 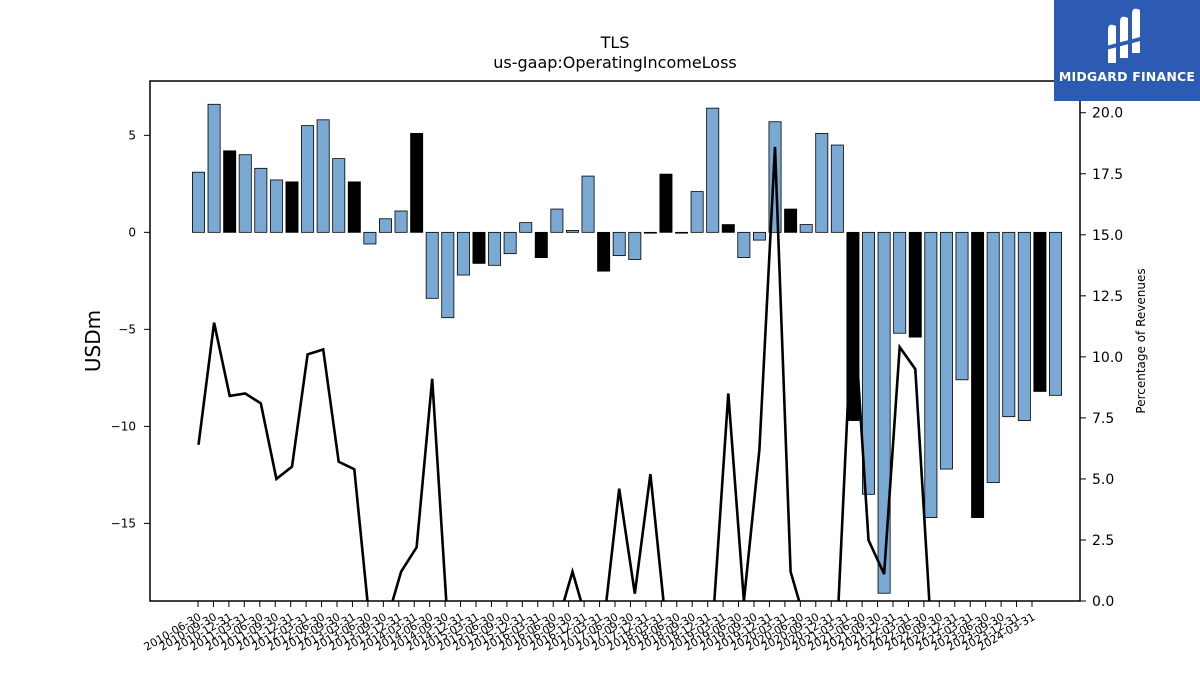 I want to click on y-tick-label: −10, so click(x=123, y=426).